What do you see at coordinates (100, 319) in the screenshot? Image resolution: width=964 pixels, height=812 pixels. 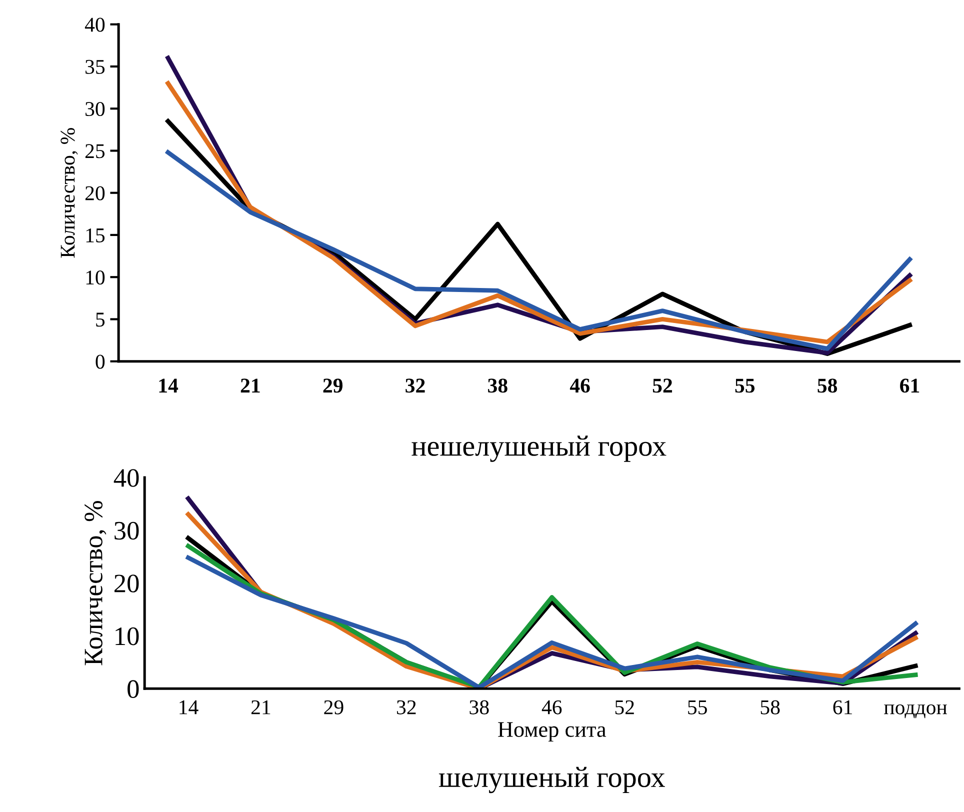 I see `y-tick-label: 5` at bounding box center [100, 319].